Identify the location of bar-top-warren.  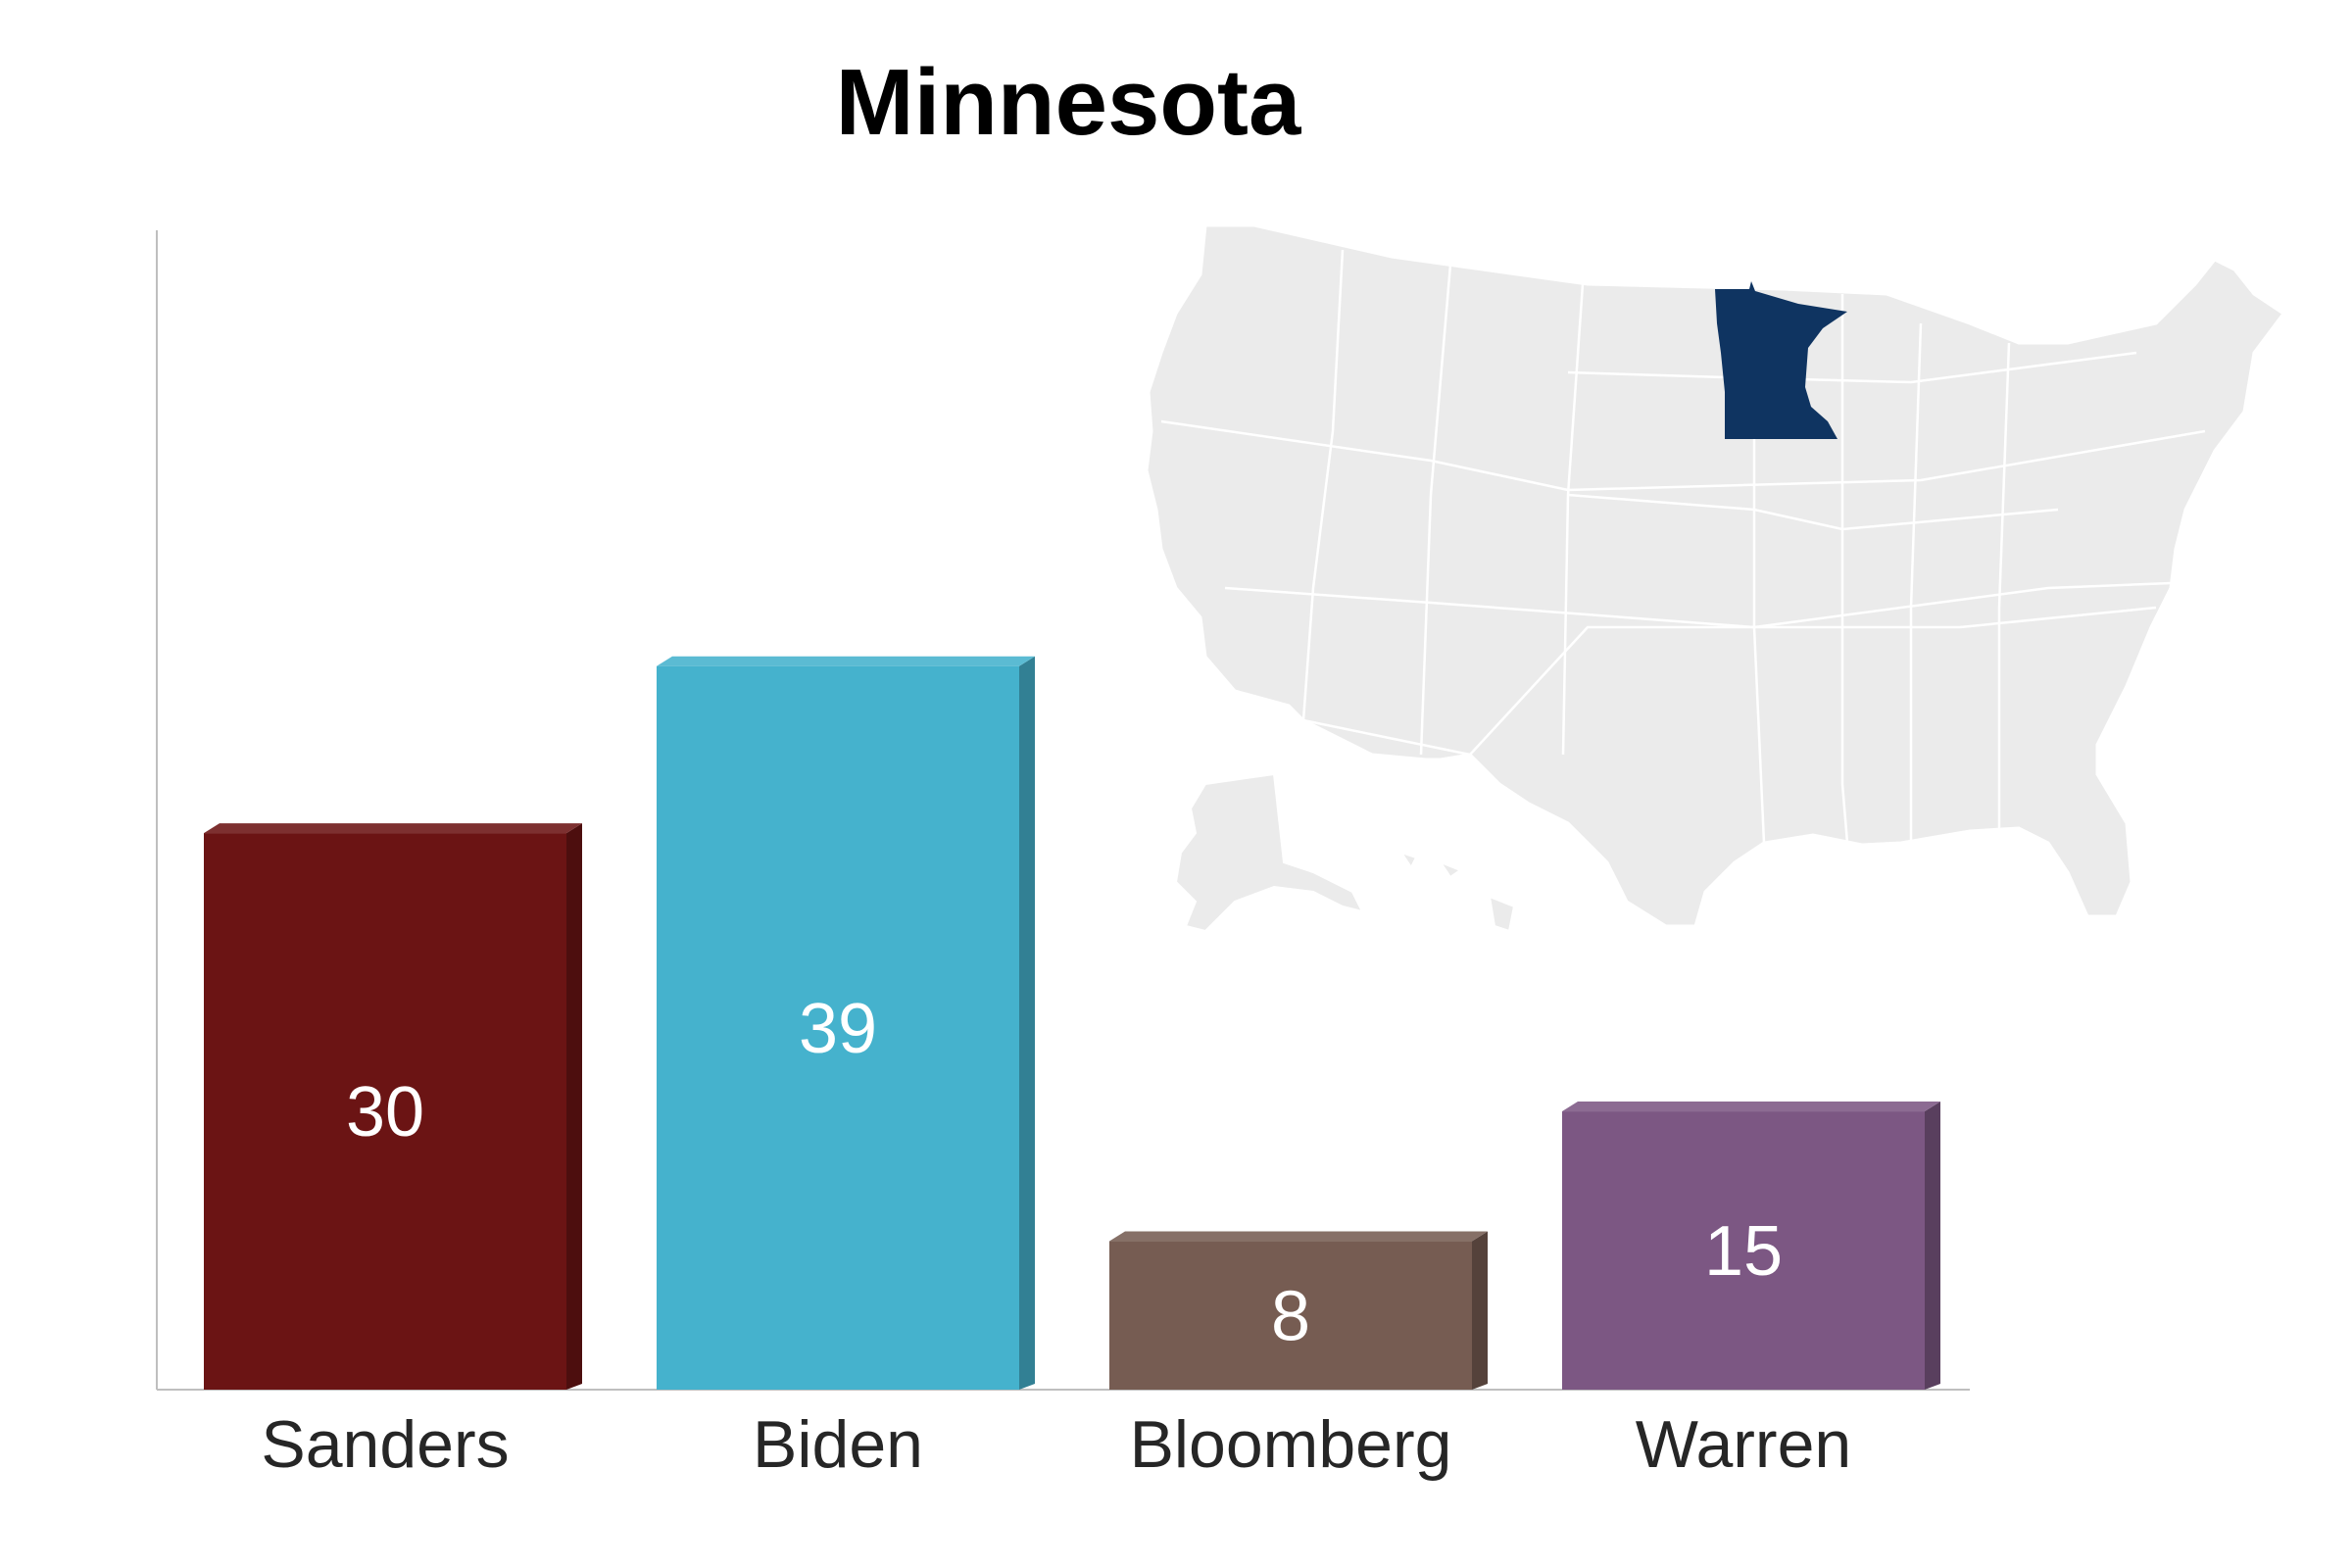
(1751, 1107).